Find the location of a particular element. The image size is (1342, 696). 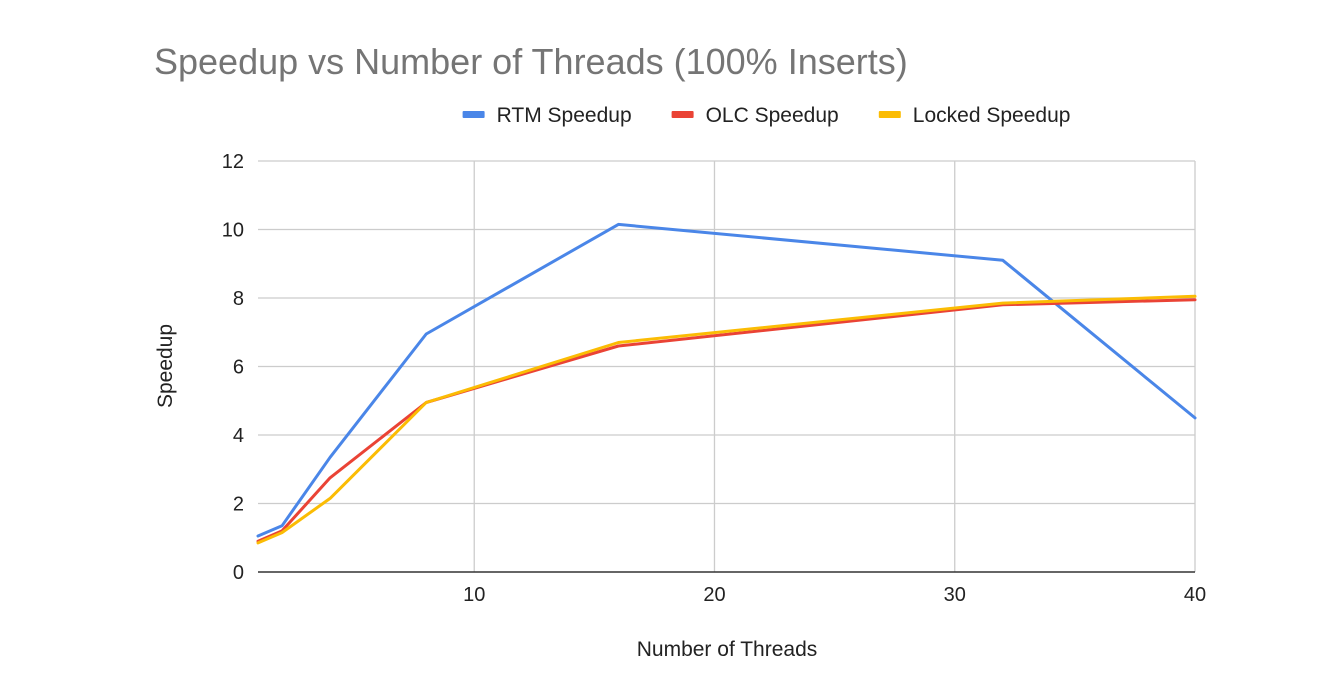

legend-label: RTM Speedup is located at coordinates (564, 115).